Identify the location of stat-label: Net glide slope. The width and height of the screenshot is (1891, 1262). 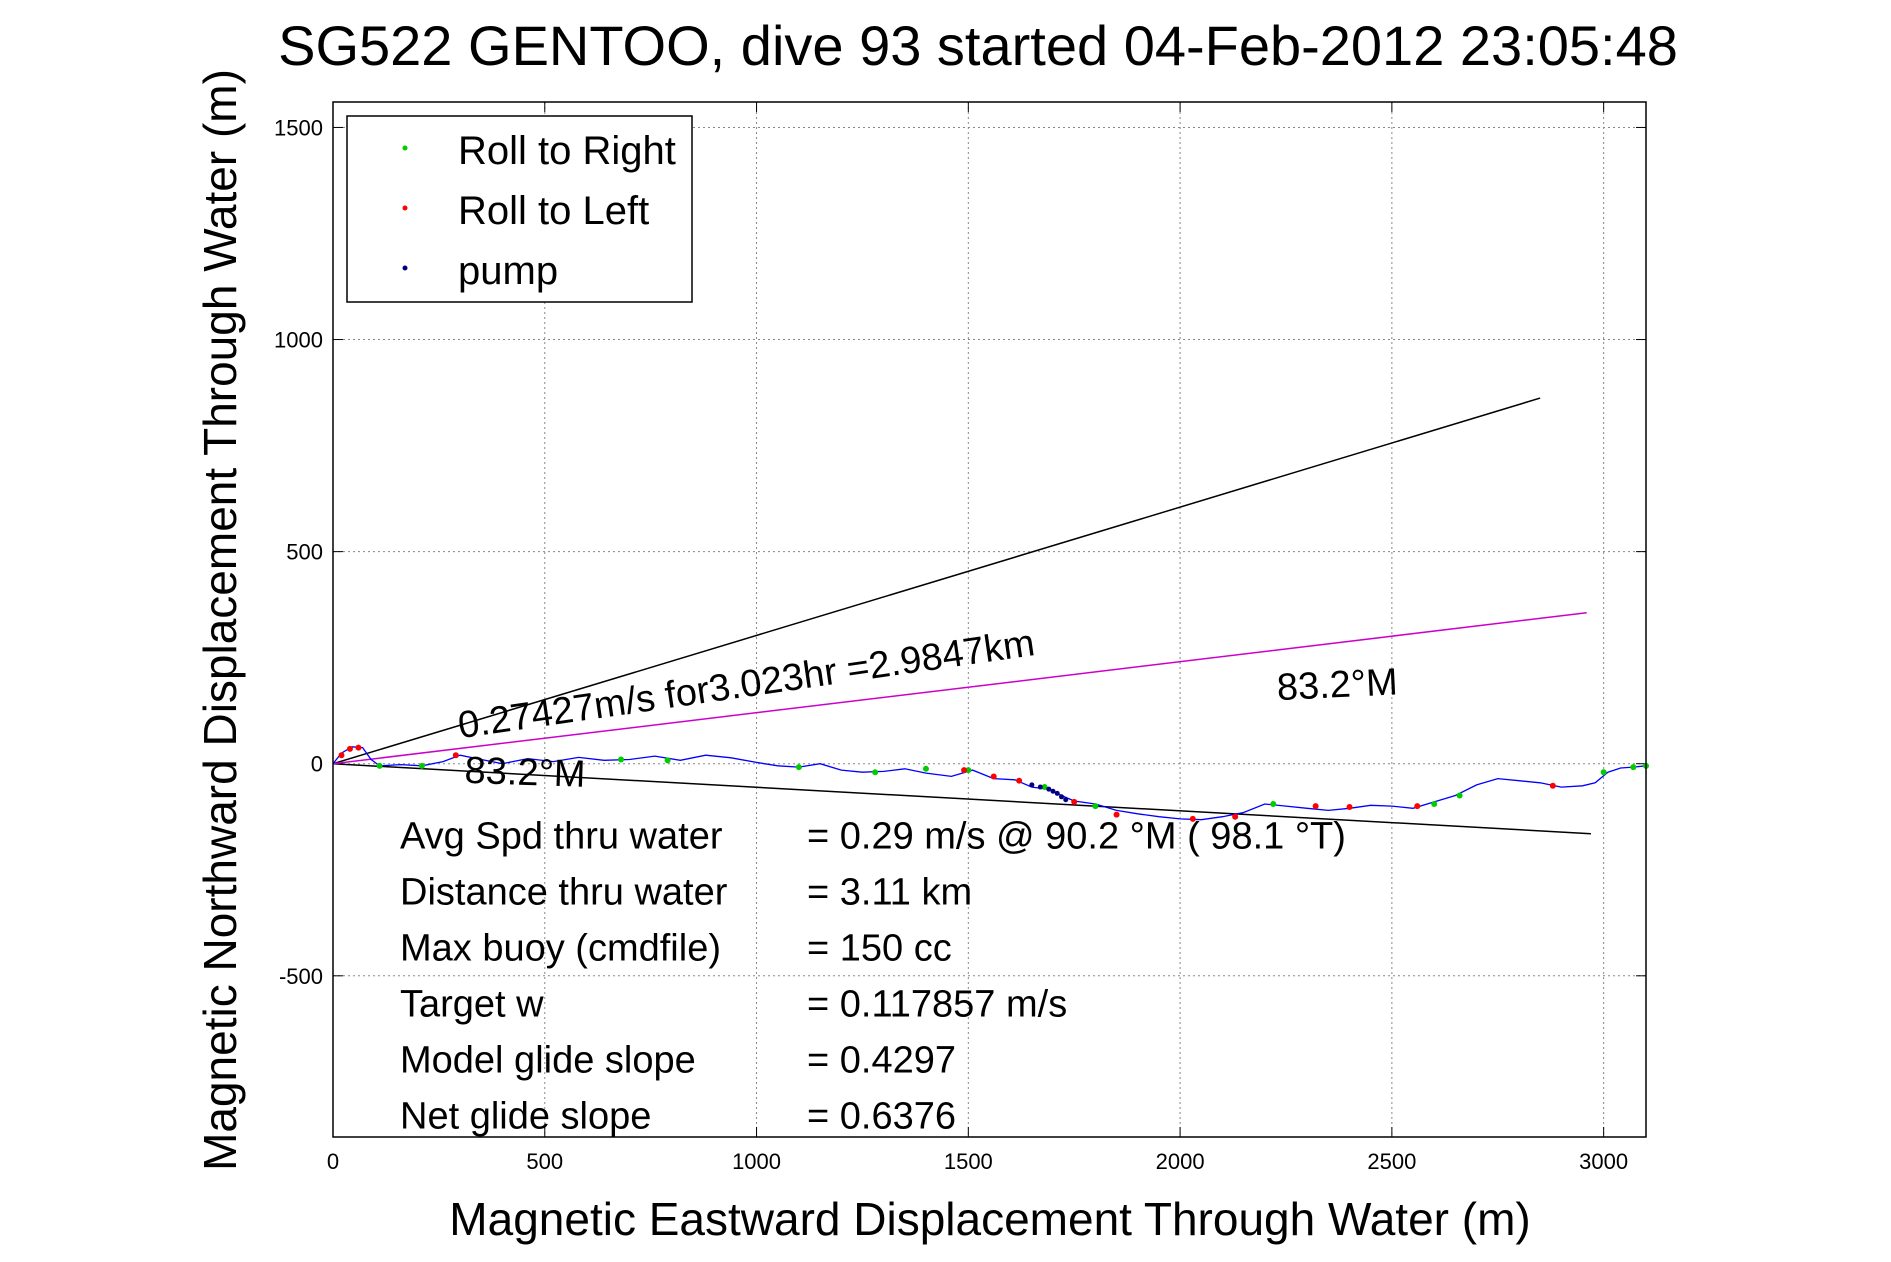
(525, 1117).